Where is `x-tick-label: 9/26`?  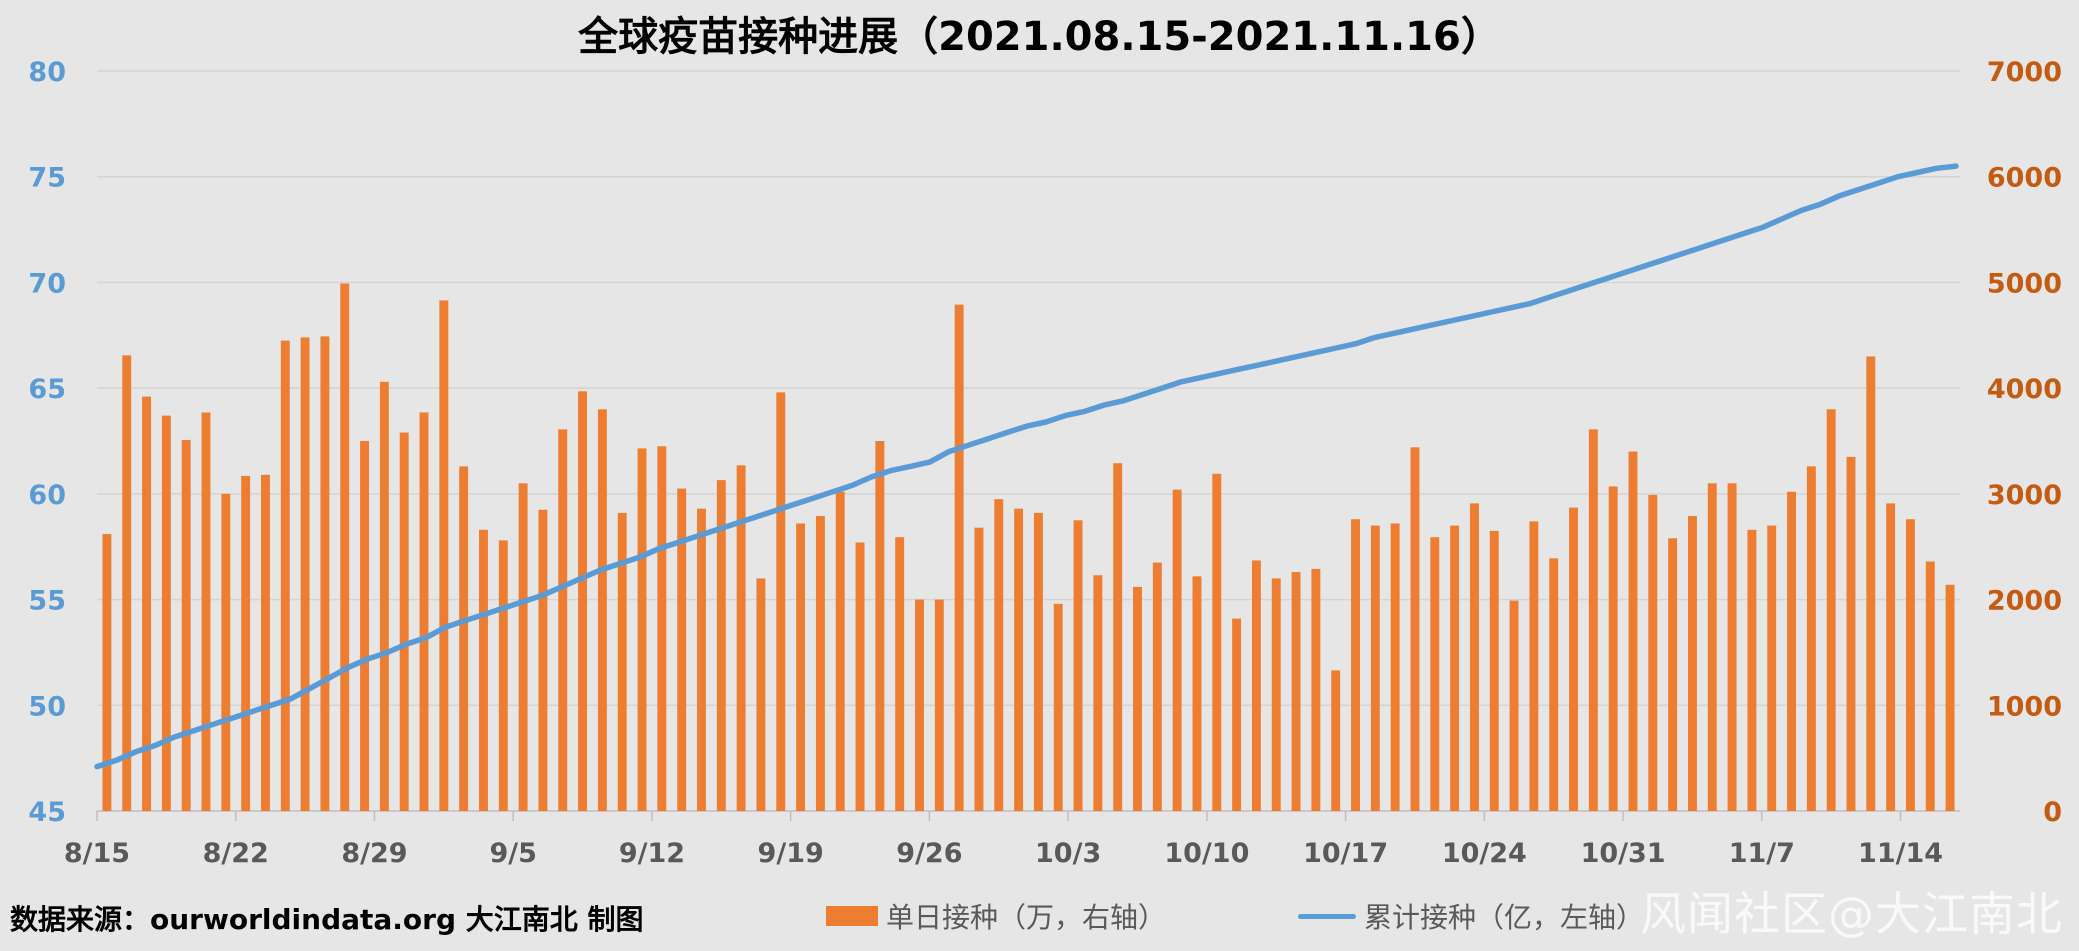 x-tick-label: 9/26 is located at coordinates (929, 853).